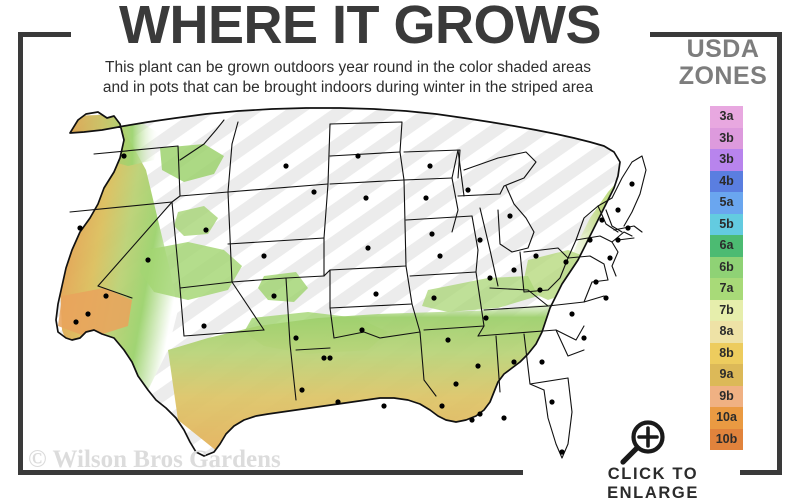 This screenshot has height=500, width=800. Describe the element at coordinates (726, 224) in the screenshot. I see `legend-swatch: 5b` at that location.